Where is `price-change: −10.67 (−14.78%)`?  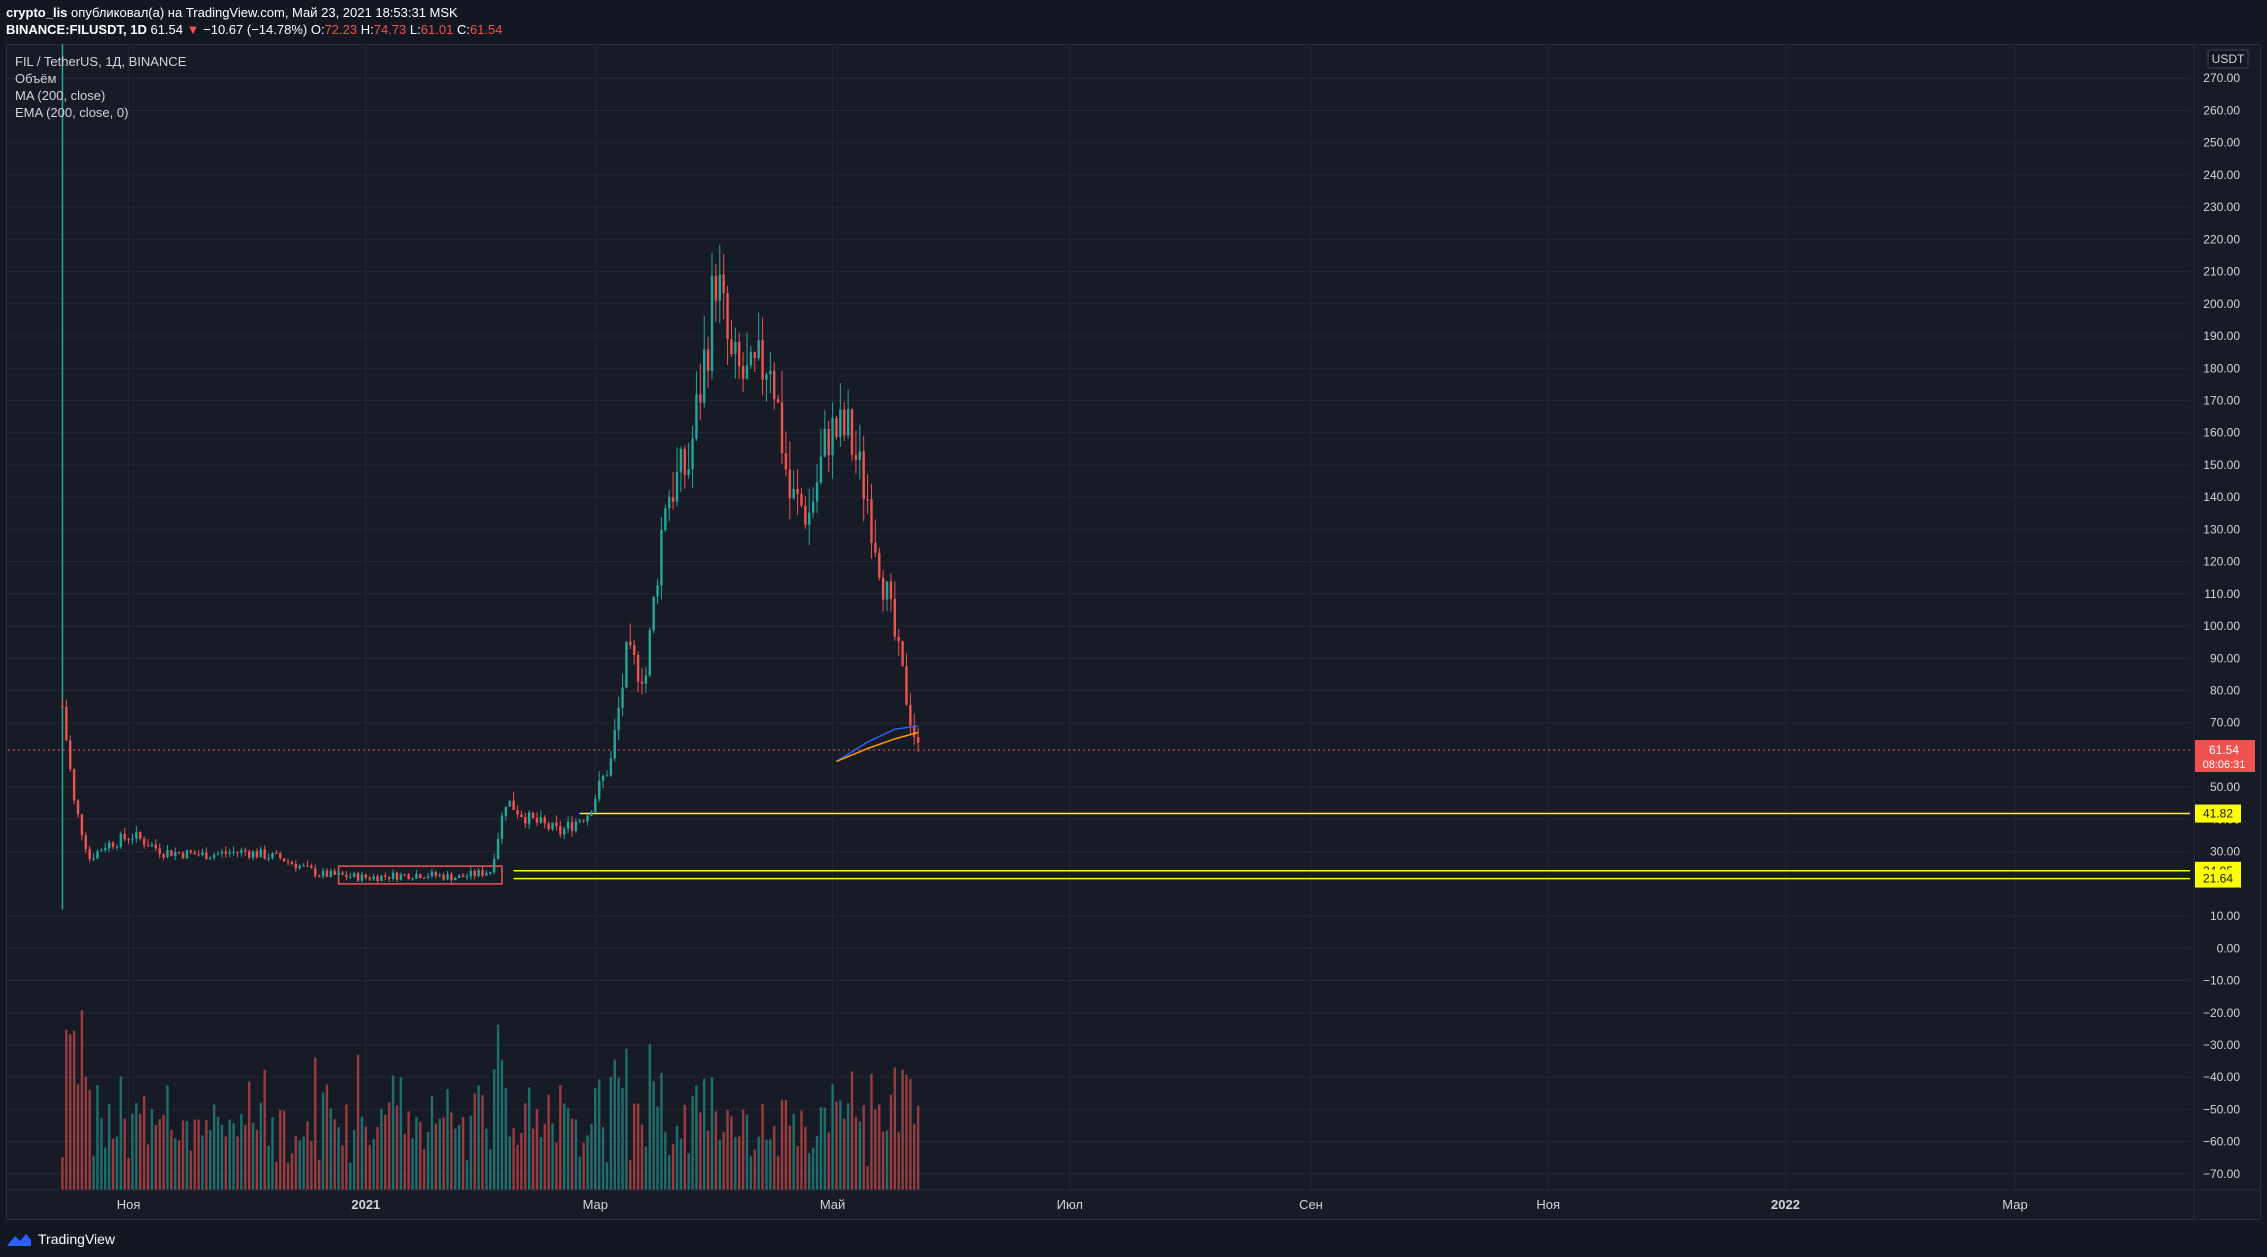
price-change: −10.67 (−14.78%) is located at coordinates (255, 29).